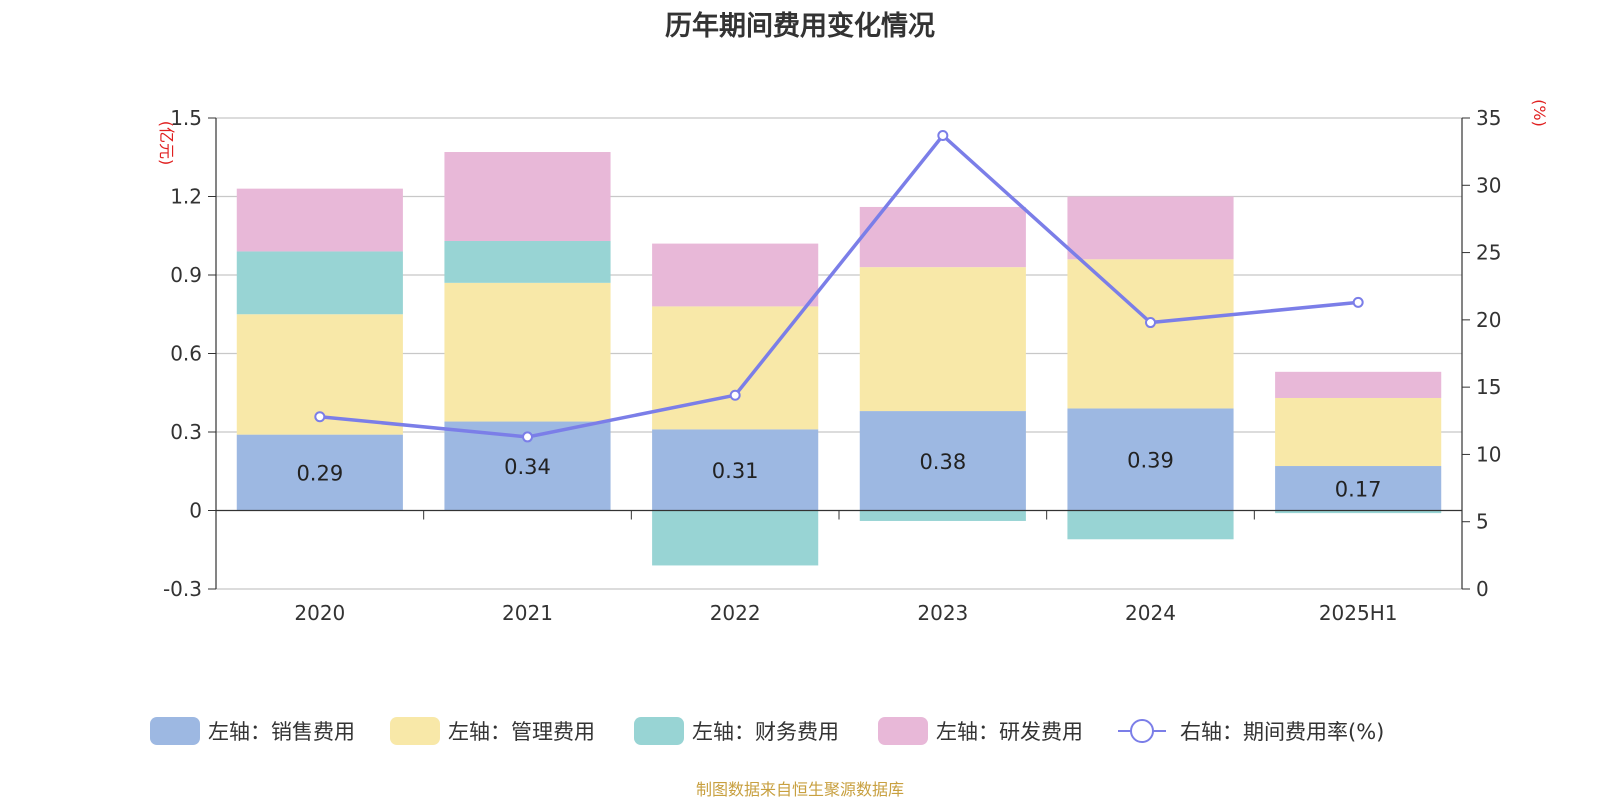 The width and height of the screenshot is (1600, 800). I want to click on source-note: 制图数据来自恒生聚源数据库, so click(799, 789).